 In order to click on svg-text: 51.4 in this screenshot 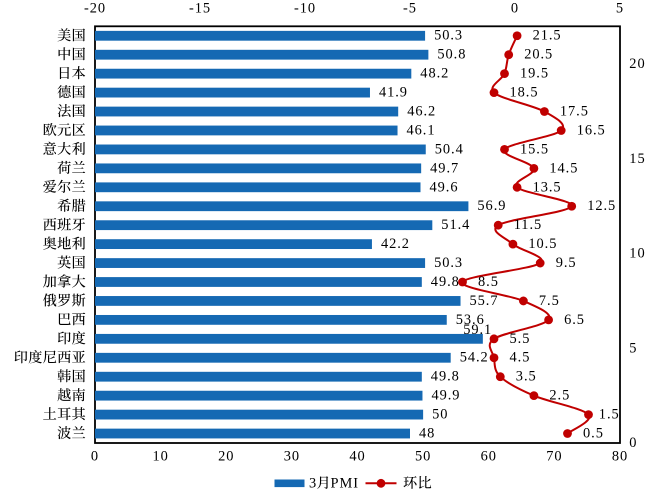, I will do `click(455, 225)`.